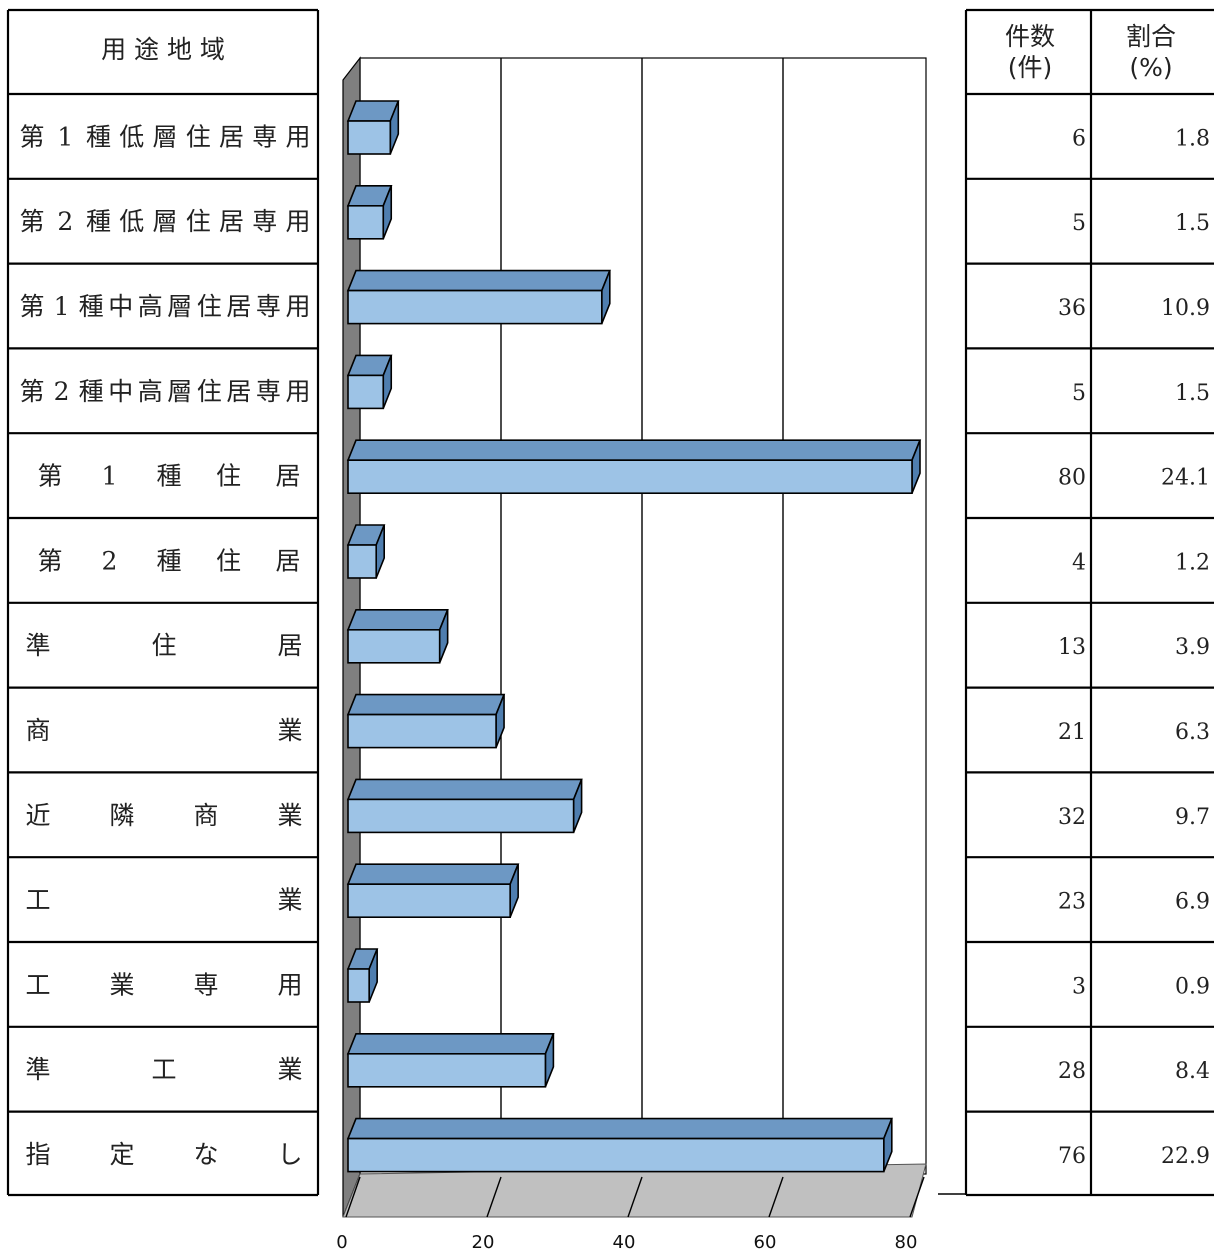 The width and height of the screenshot is (1214, 1253). I want to click on row-label-char: 準, so click(37, 645).